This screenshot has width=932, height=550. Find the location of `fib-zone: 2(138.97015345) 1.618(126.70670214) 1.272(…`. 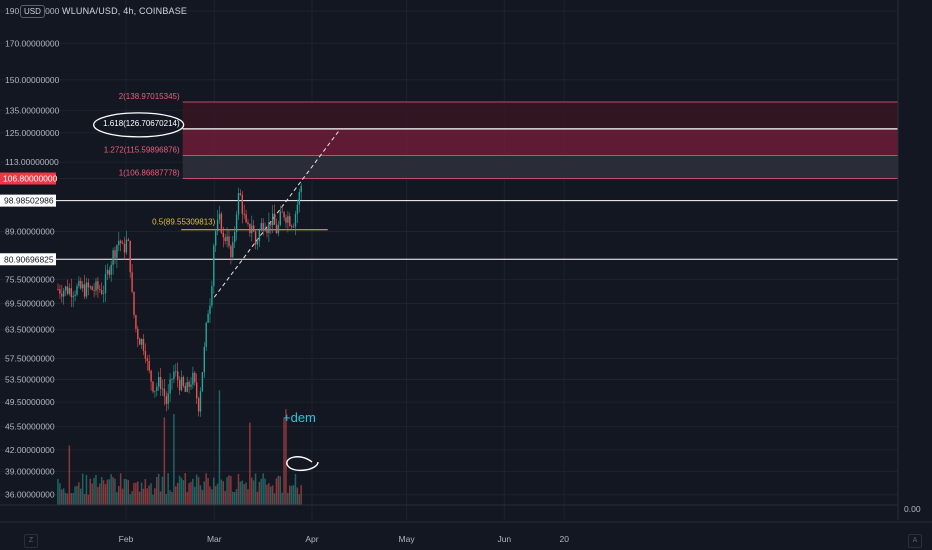

fib-zone: 2(138.97015345) 1.618(126.70670214) 1.272(… is located at coordinates (501, 135).